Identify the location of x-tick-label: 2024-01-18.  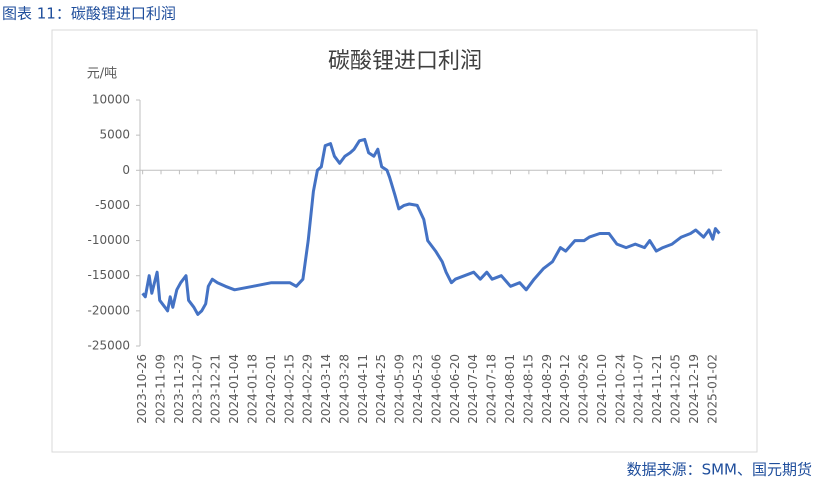
(252, 389).